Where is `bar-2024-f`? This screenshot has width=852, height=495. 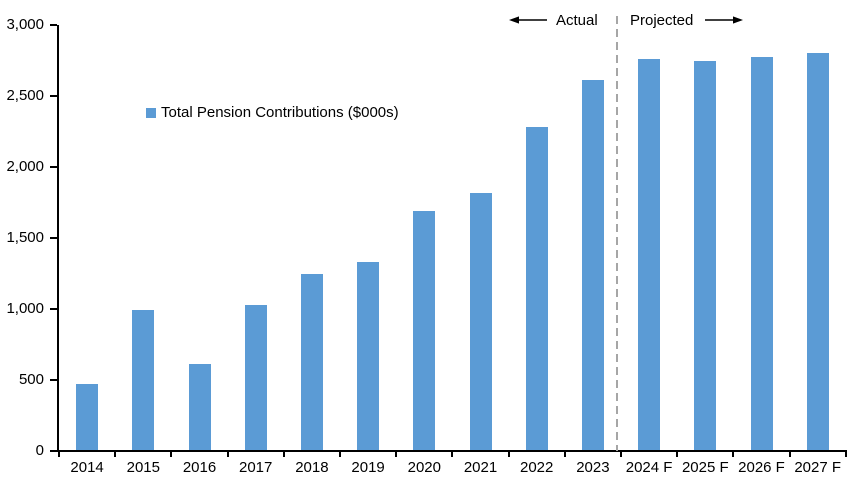 bar-2024-f is located at coordinates (649, 254).